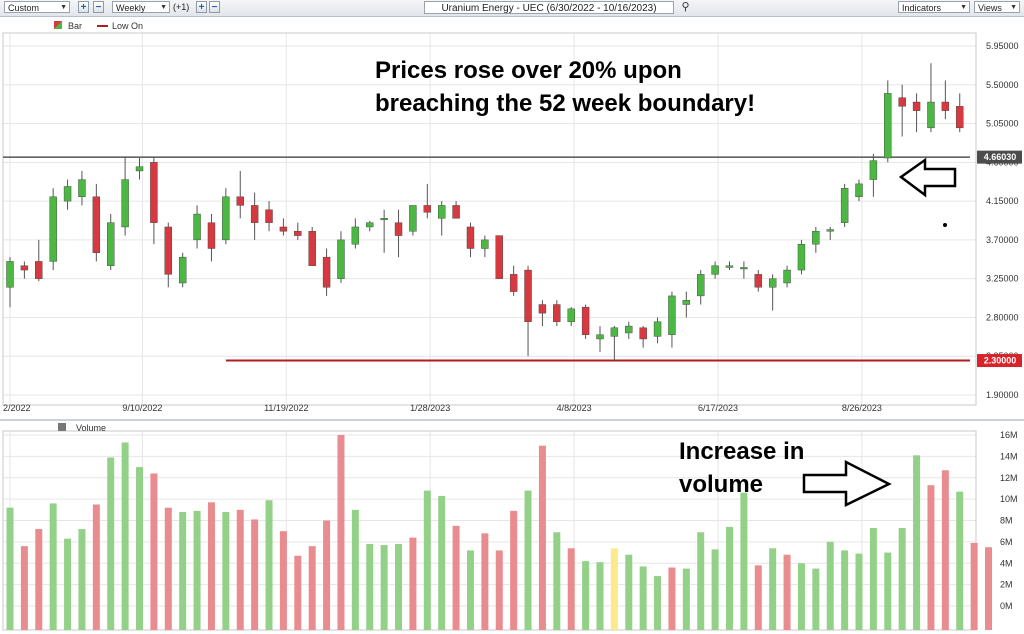  Describe the element at coordinates (927, 177) in the screenshot. I see `left-arrow-icon` at that location.